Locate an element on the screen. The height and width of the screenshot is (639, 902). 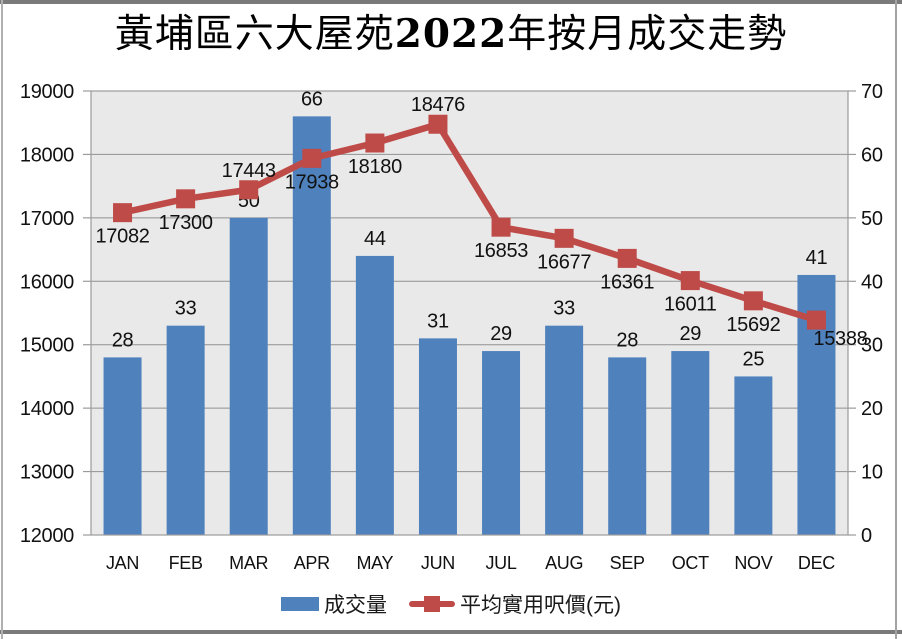
right-axis-label: 40 is located at coordinates (872, 282).